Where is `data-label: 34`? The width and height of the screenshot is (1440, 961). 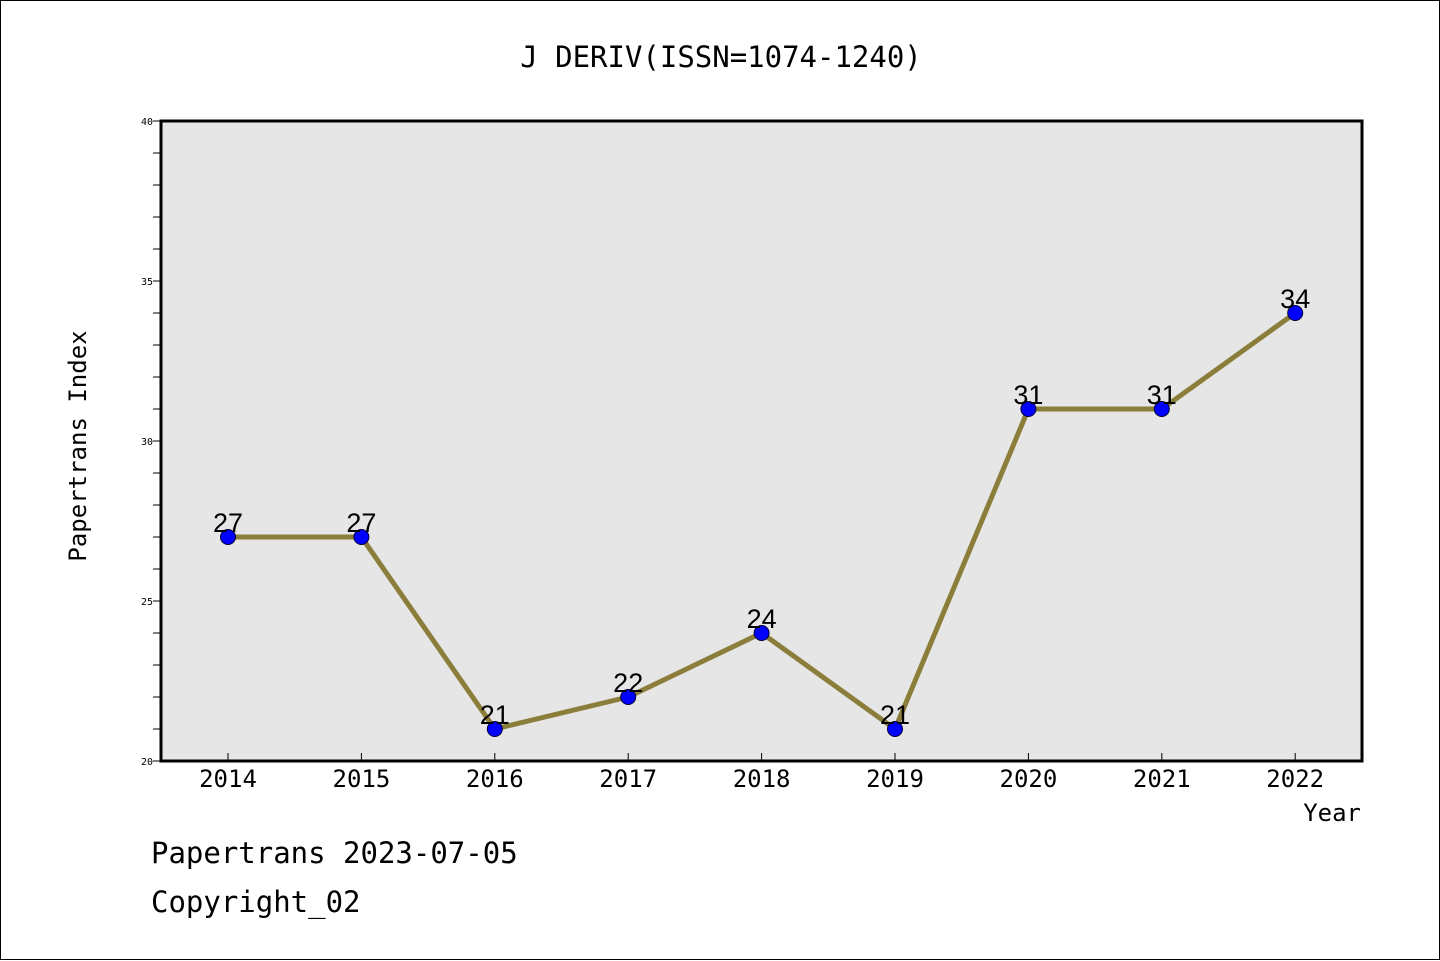
data-label: 34 is located at coordinates (1295, 299).